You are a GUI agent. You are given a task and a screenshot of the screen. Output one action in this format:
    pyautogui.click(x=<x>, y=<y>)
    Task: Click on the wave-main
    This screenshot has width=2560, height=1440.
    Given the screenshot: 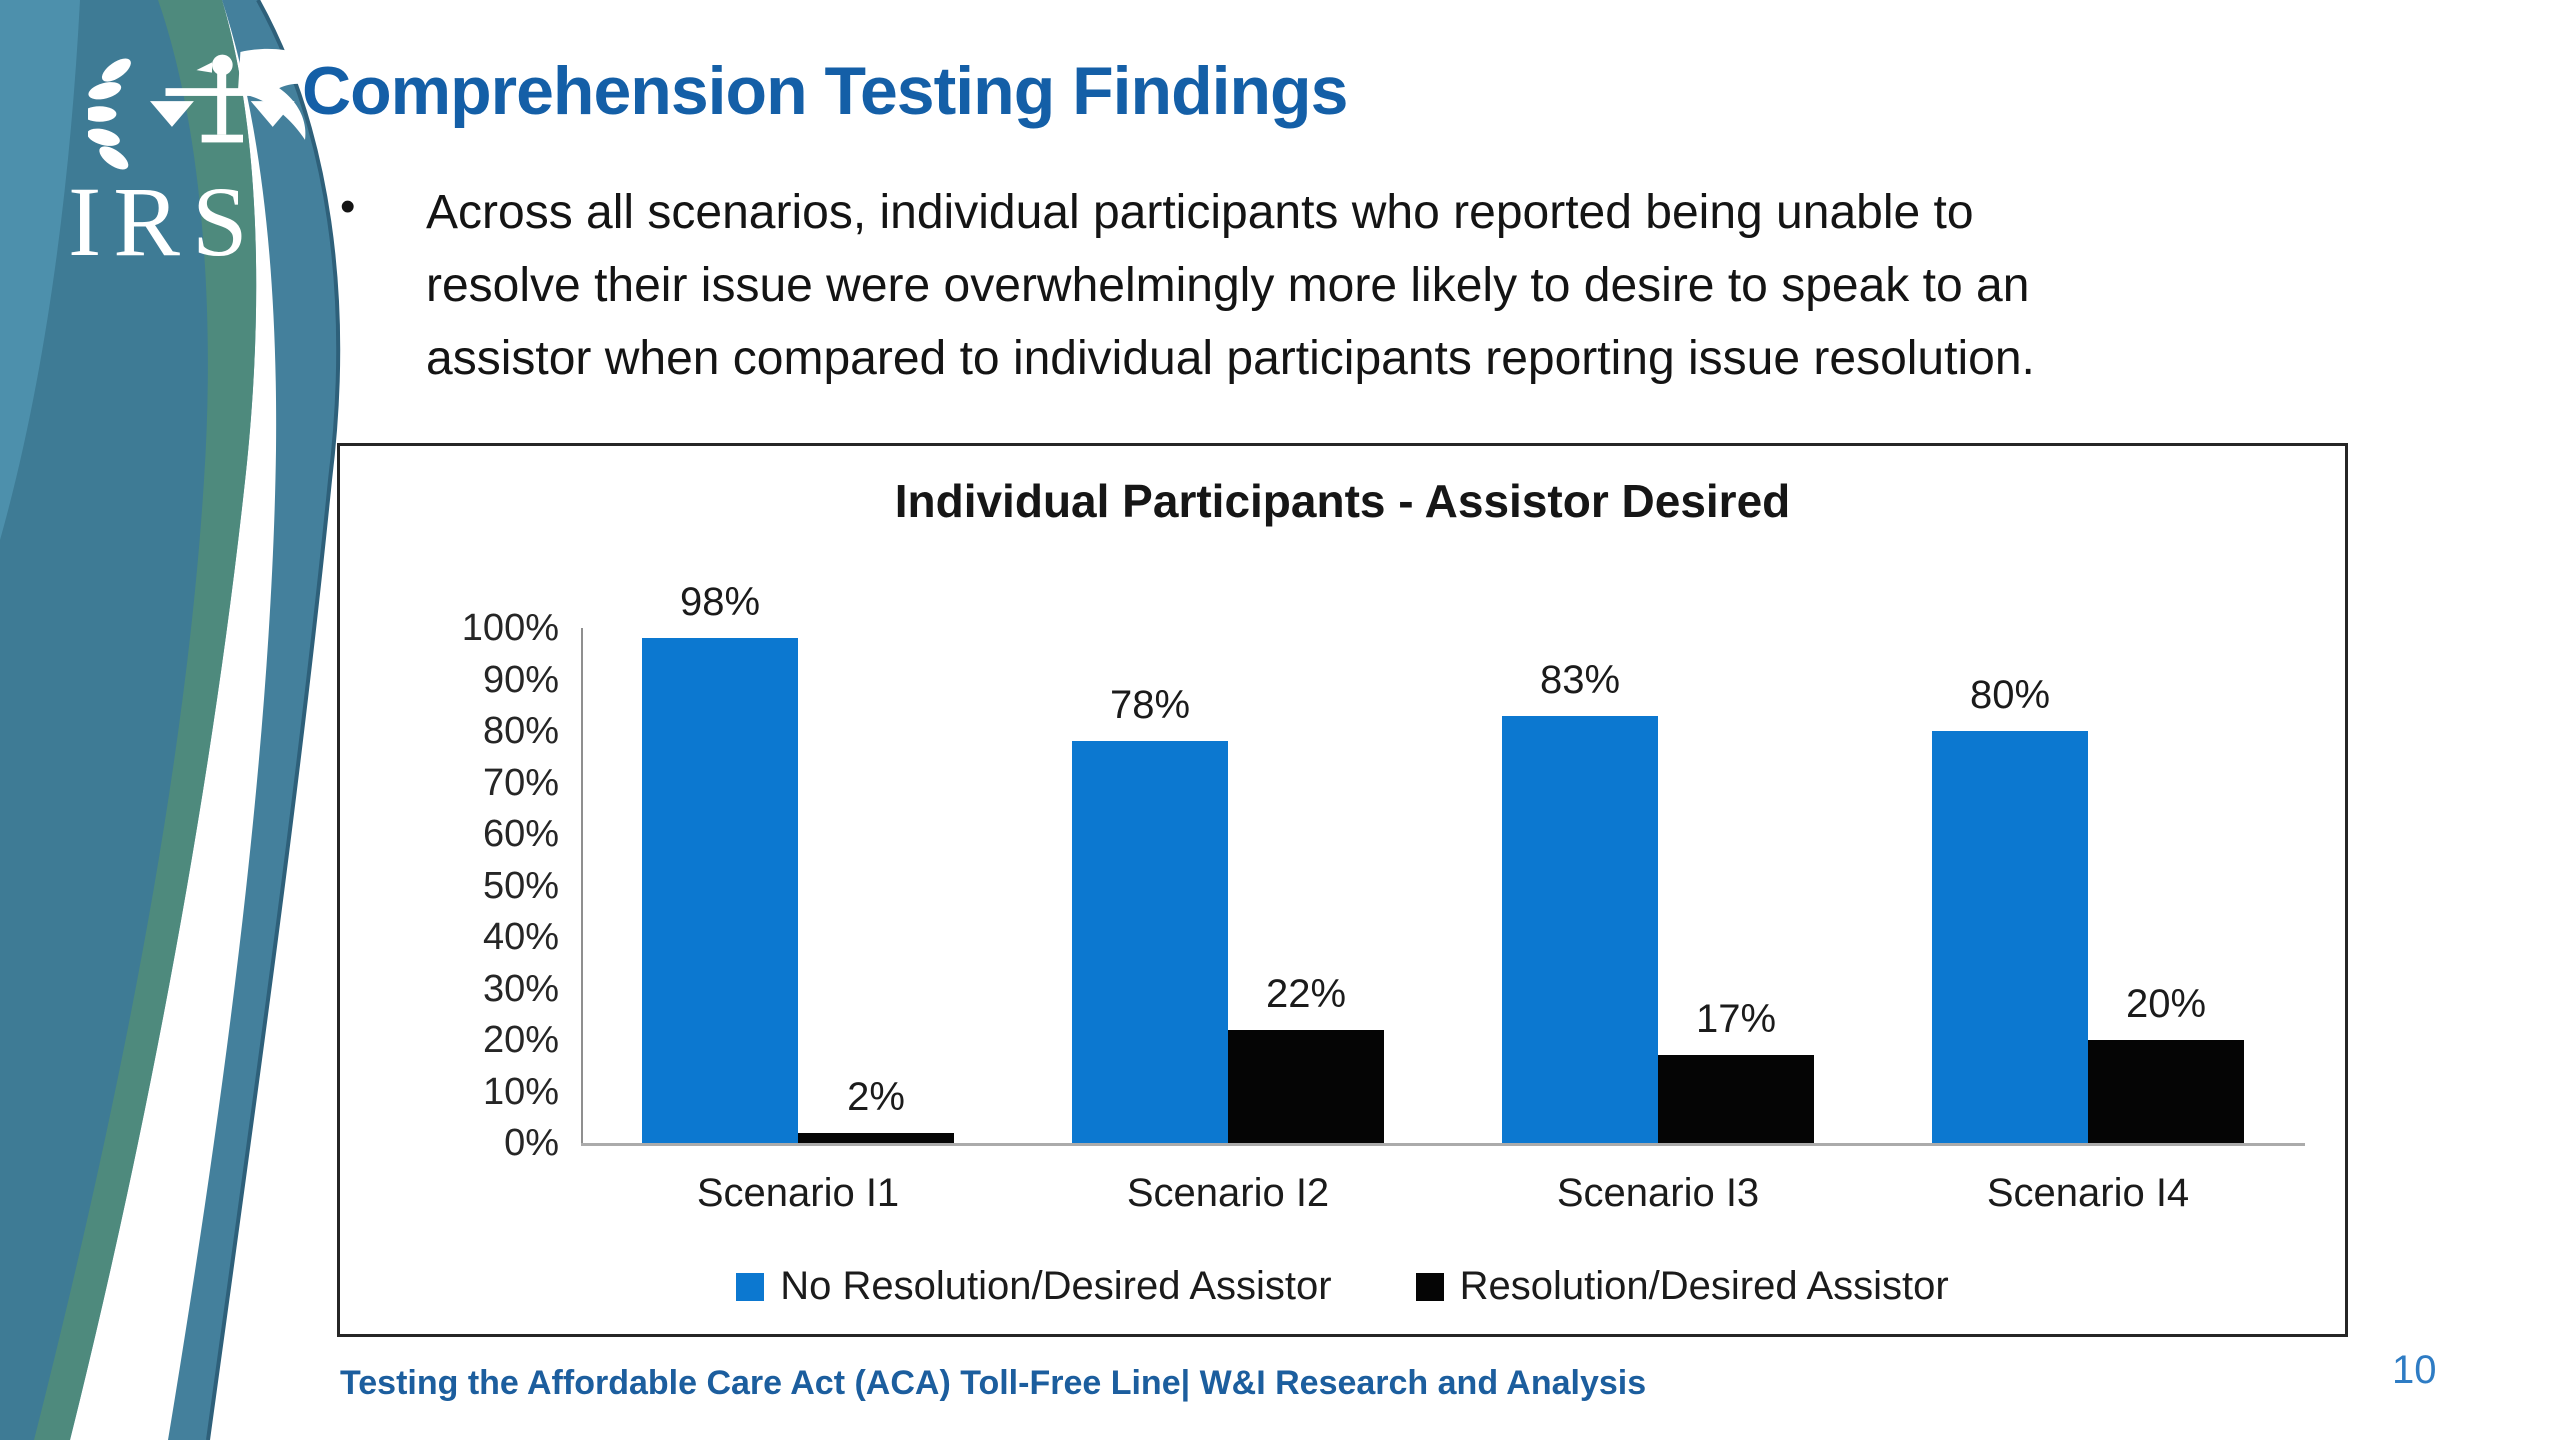 What is the action you would take?
    pyautogui.click(x=128, y=720)
    